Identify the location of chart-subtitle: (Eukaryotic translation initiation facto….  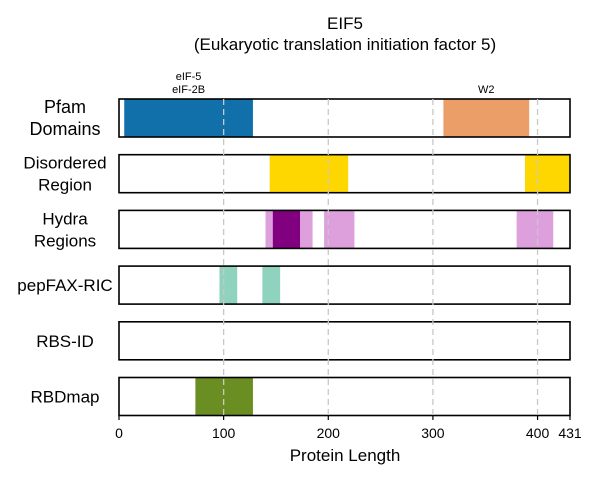
(345, 44).